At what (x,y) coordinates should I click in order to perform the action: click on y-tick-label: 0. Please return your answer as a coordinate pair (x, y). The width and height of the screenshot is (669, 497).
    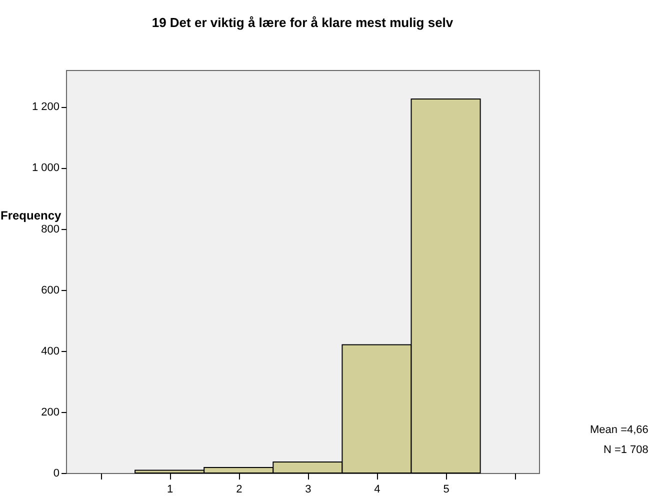
    Looking at the image, I should click on (56, 474).